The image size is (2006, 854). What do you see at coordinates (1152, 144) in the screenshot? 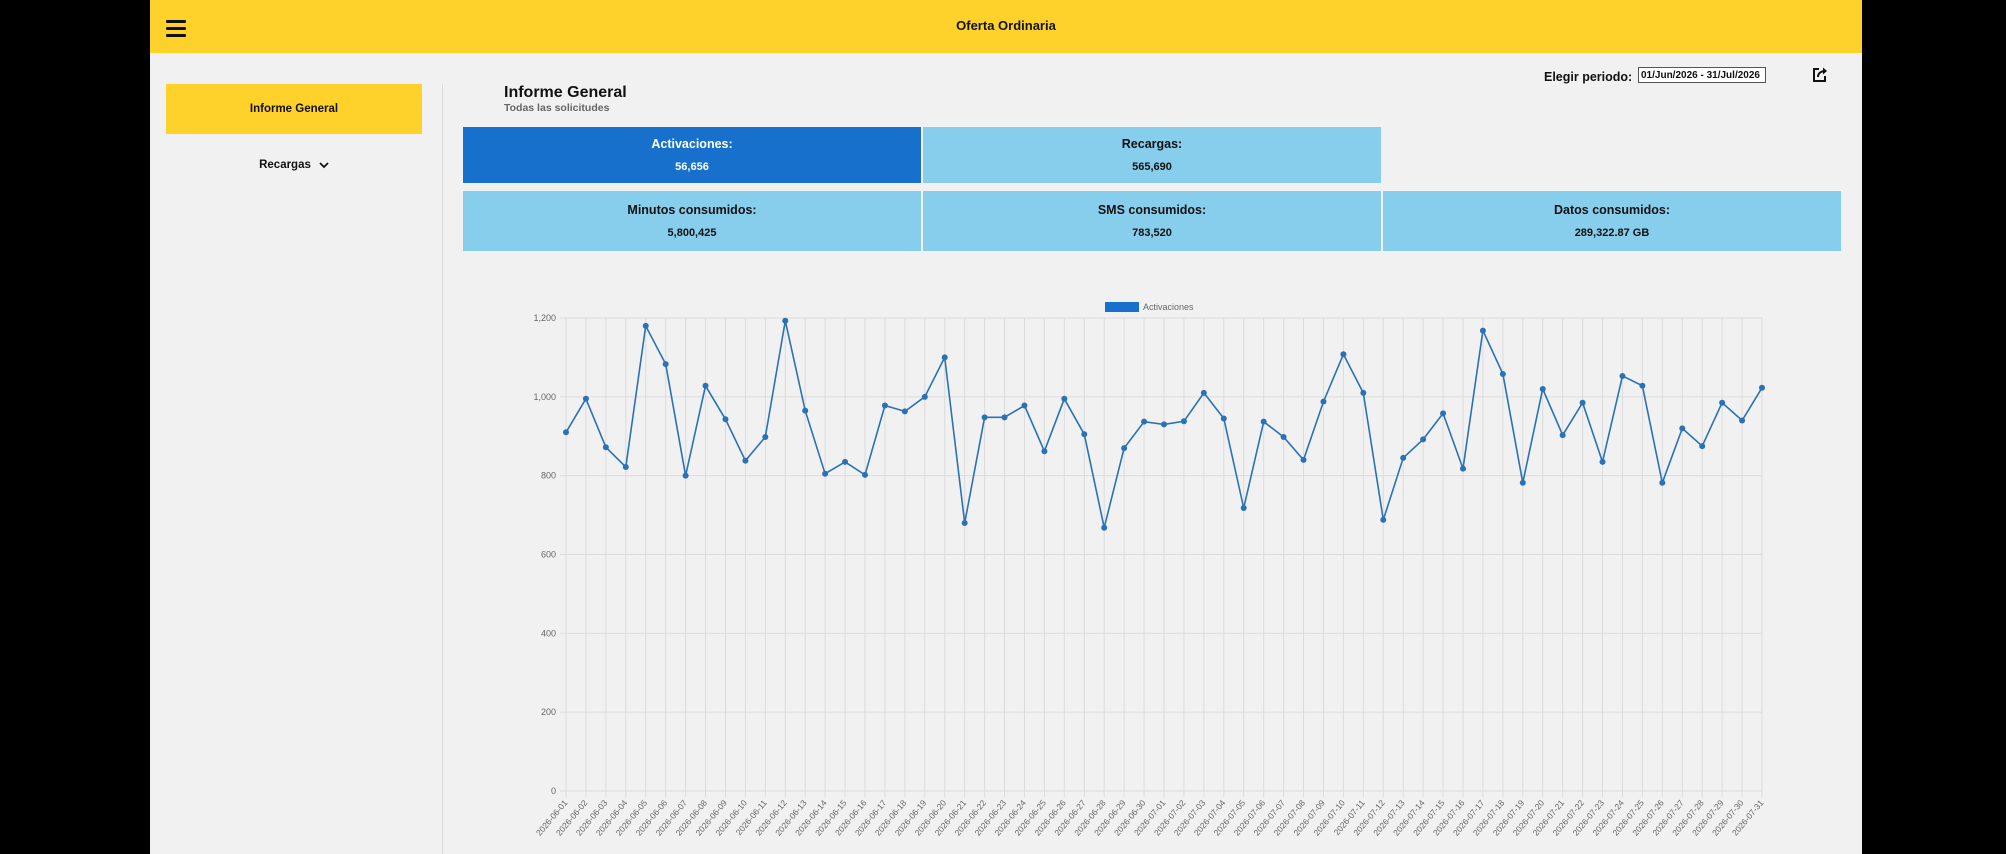
I see `card-label: Recargas:` at bounding box center [1152, 144].